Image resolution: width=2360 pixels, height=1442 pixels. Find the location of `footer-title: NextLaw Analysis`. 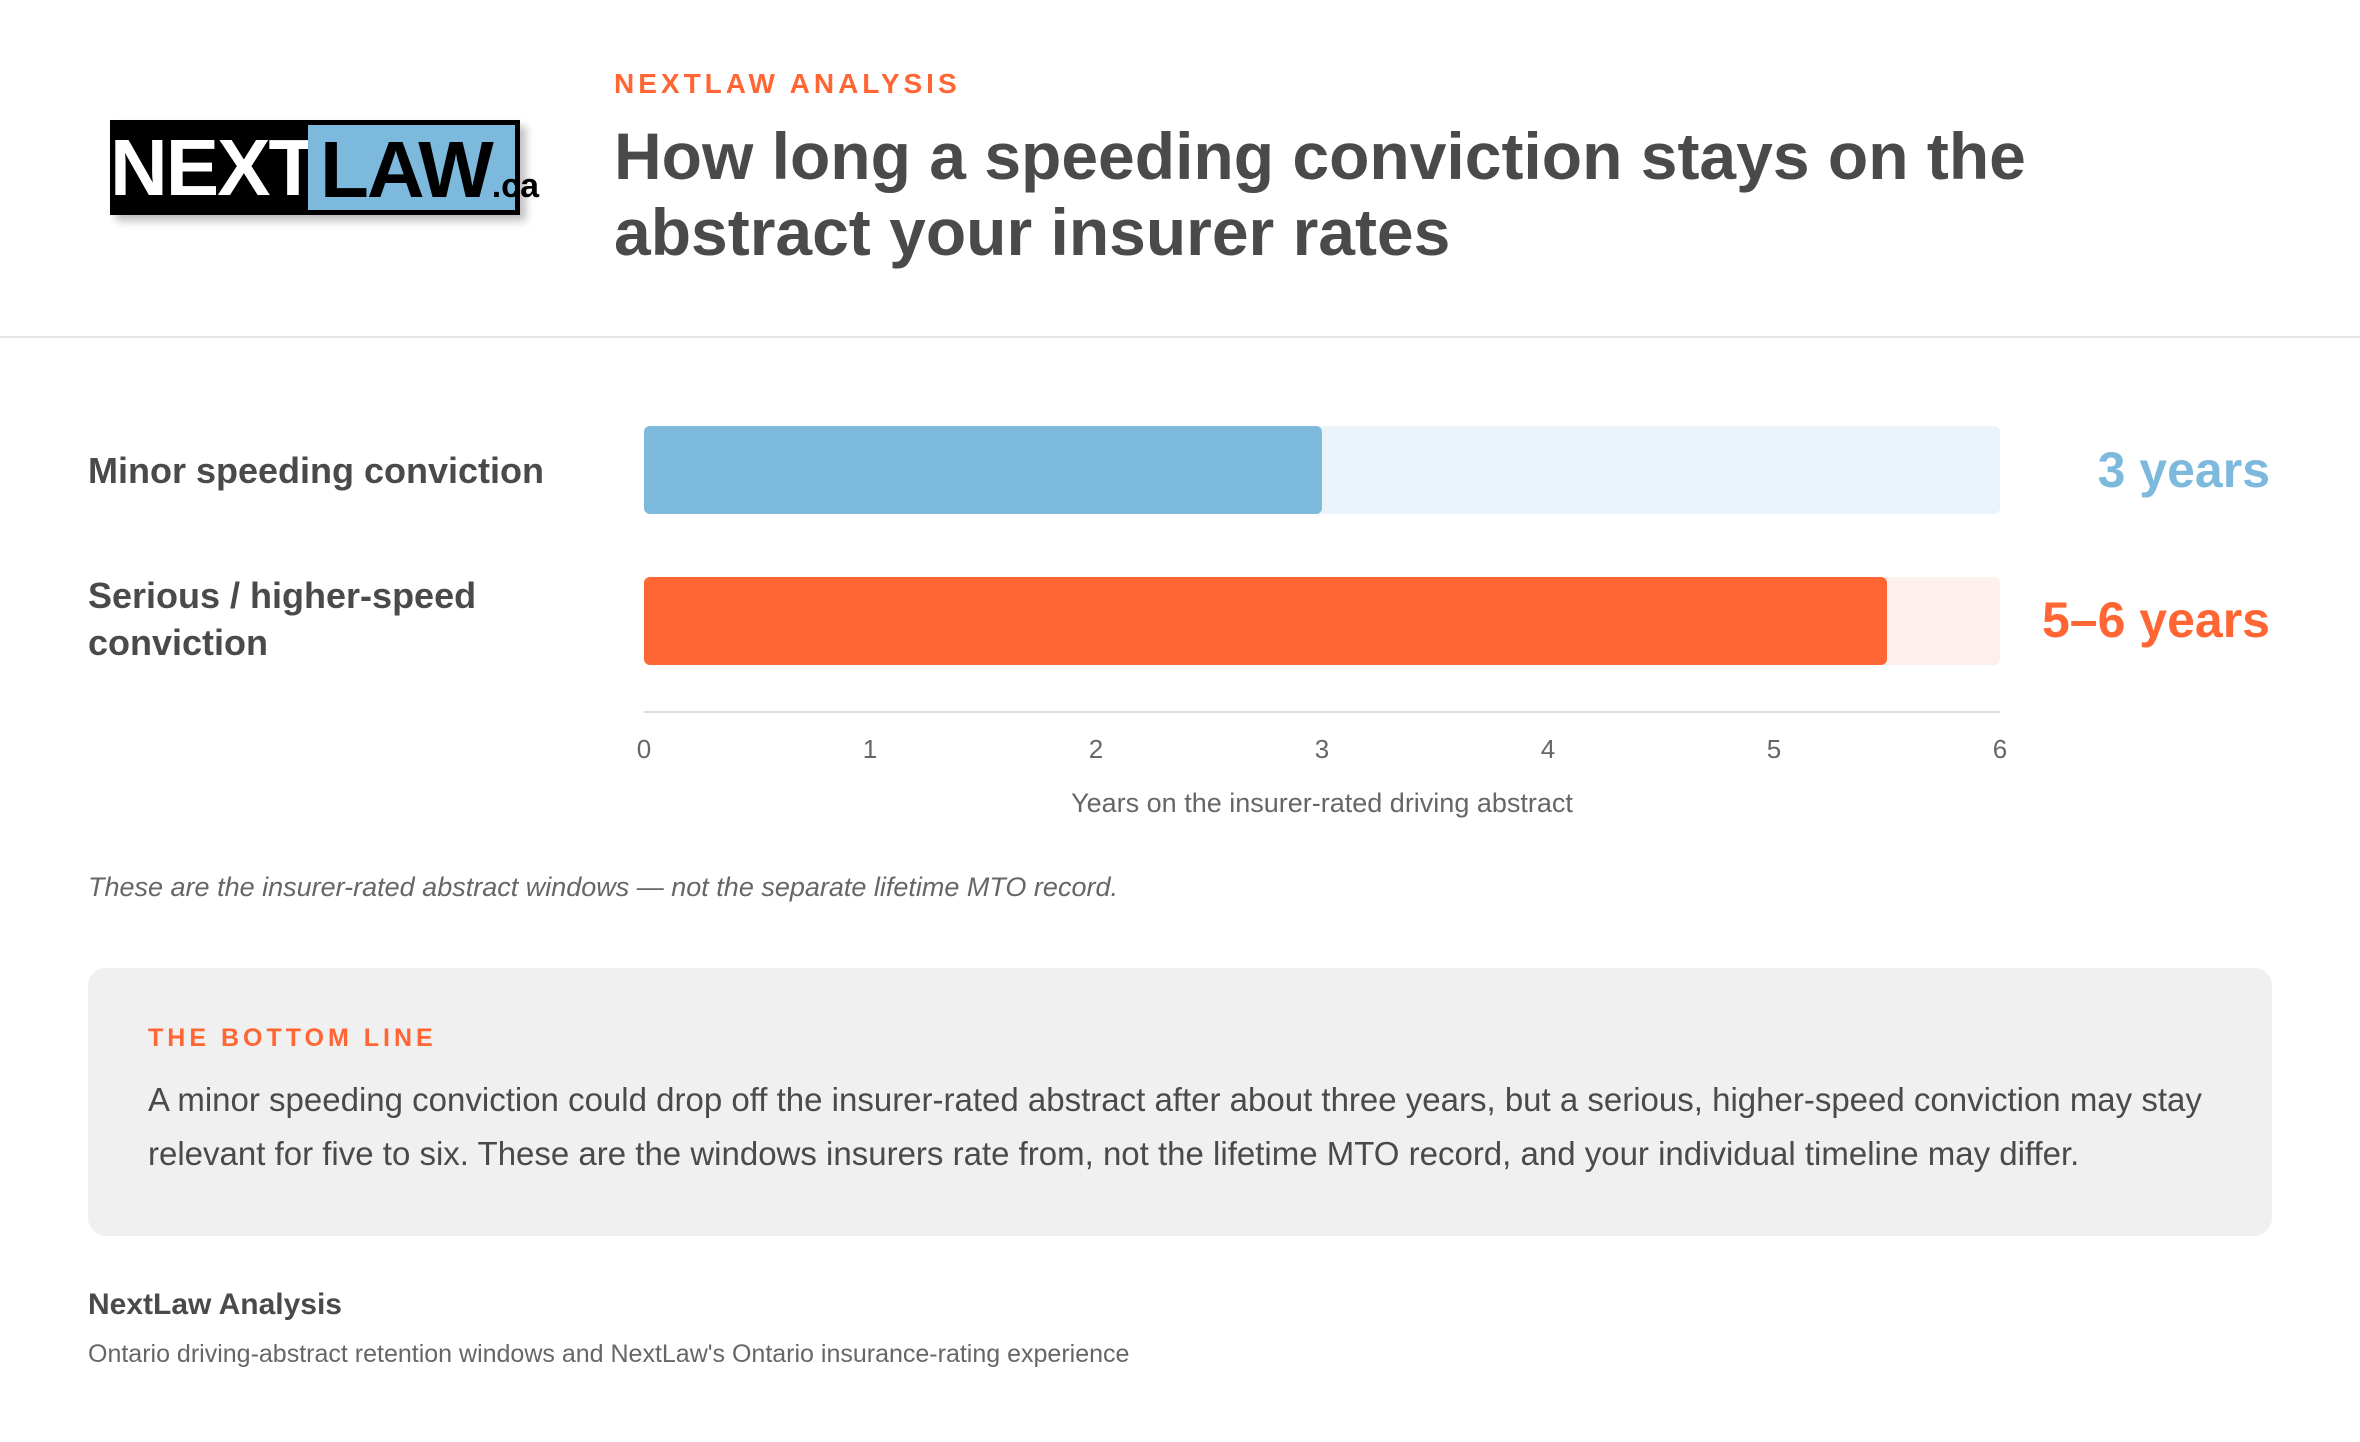

footer-title: NextLaw Analysis is located at coordinates (215, 1304).